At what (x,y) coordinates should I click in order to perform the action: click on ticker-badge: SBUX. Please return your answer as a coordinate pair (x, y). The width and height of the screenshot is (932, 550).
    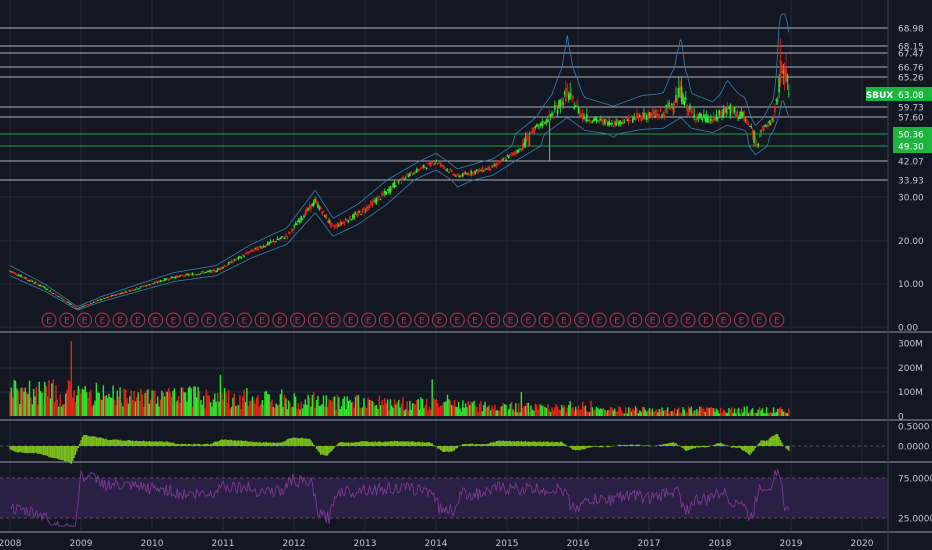
    Looking at the image, I should click on (880, 94).